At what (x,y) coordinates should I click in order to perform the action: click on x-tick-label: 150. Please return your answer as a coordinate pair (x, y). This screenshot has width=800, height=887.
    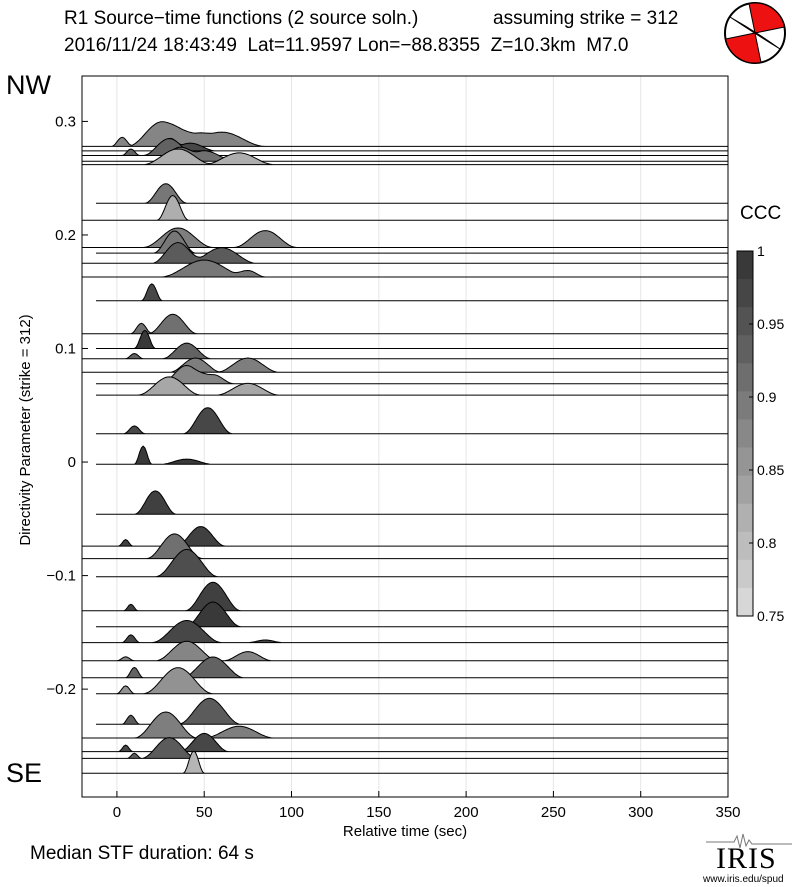
    Looking at the image, I should click on (378, 812).